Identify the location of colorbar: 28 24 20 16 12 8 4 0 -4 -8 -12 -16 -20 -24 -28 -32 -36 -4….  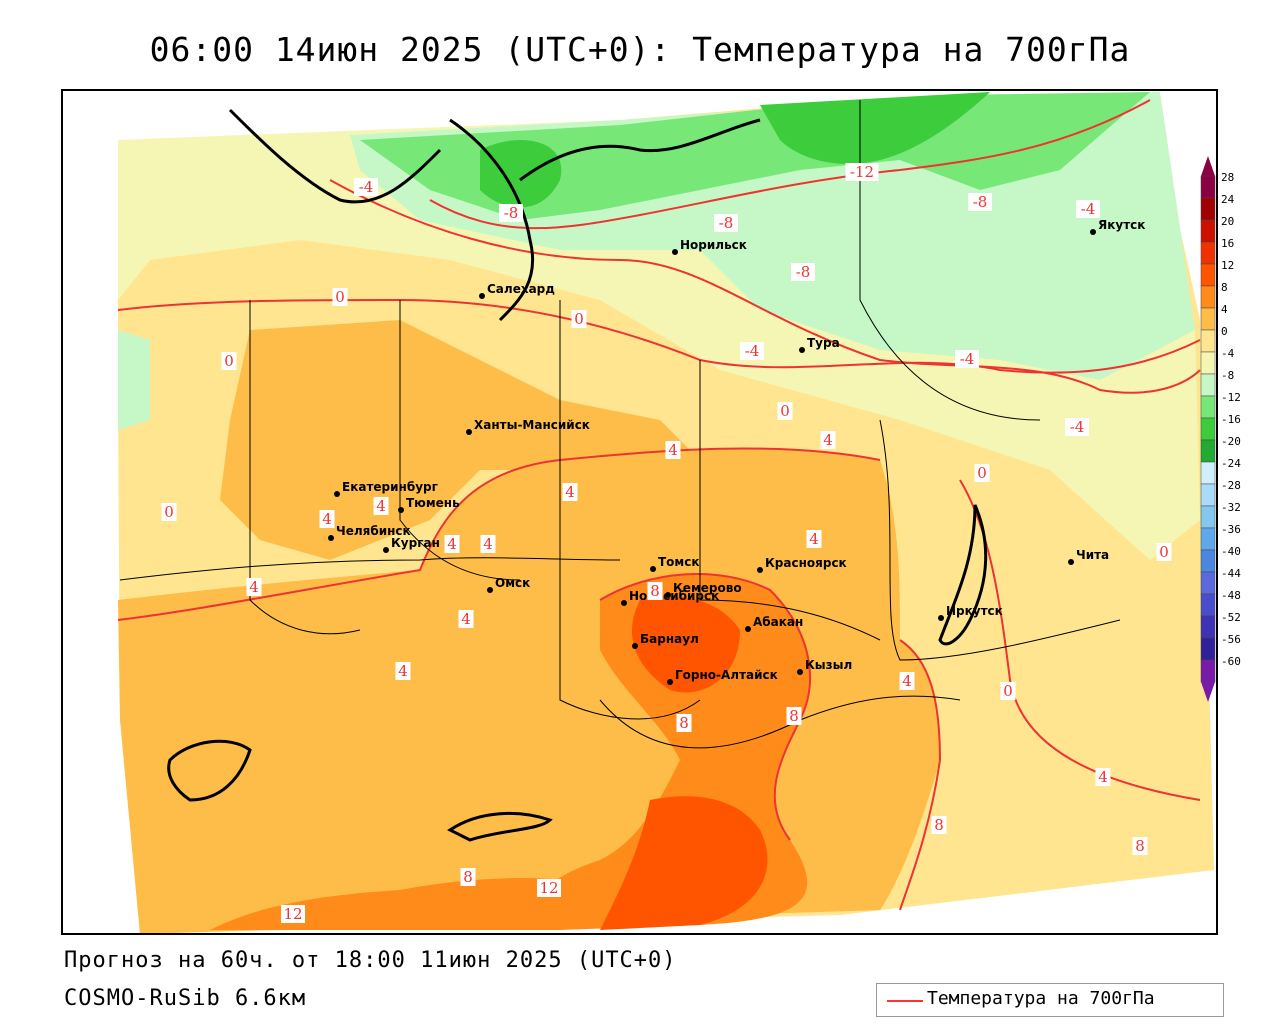
(1220, 429).